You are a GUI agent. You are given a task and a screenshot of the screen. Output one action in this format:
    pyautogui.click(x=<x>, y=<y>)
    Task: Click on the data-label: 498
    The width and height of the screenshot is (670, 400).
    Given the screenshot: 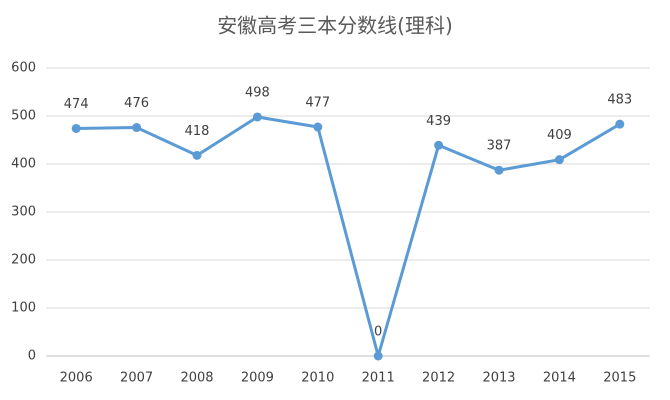 What is the action you would take?
    pyautogui.click(x=257, y=92)
    